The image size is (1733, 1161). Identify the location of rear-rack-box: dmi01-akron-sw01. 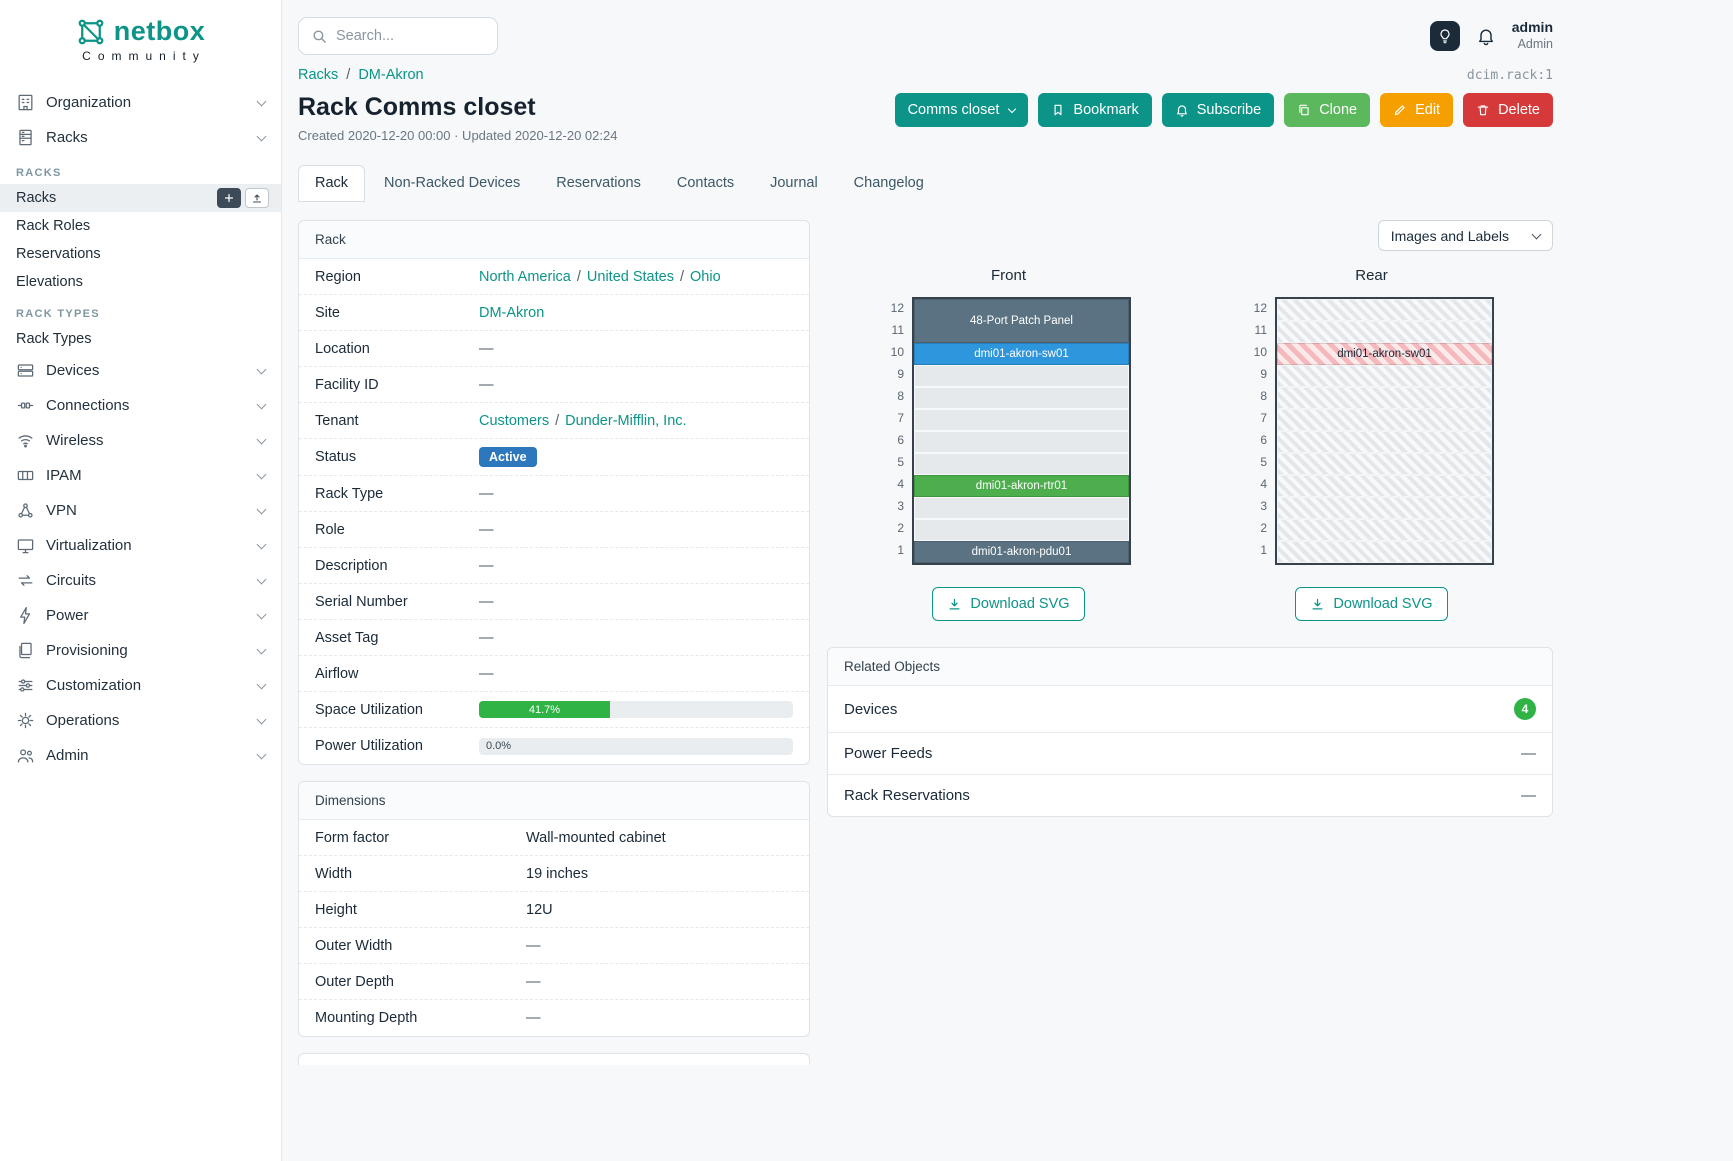
(1384, 431).